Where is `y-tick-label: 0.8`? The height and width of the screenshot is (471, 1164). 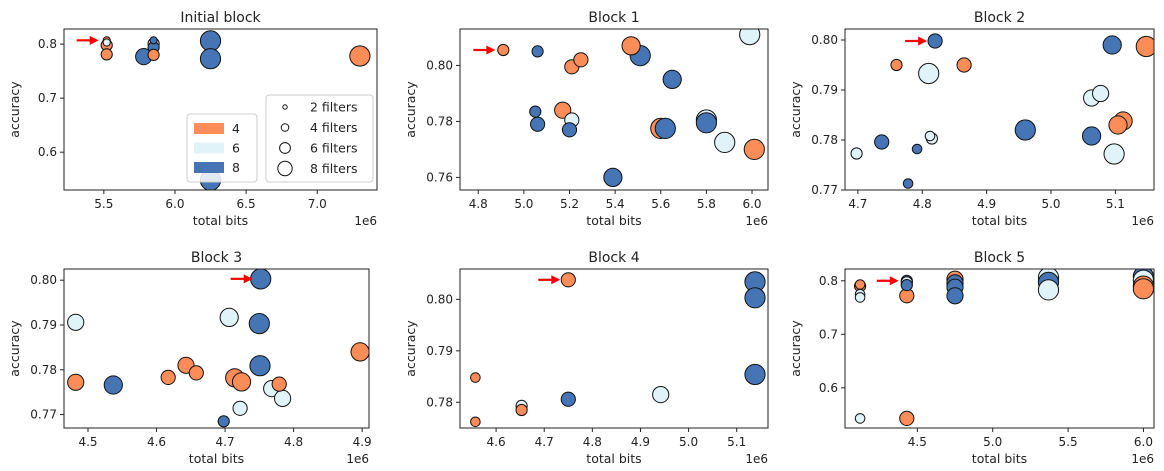 y-tick-label: 0.8 is located at coordinates (828, 281).